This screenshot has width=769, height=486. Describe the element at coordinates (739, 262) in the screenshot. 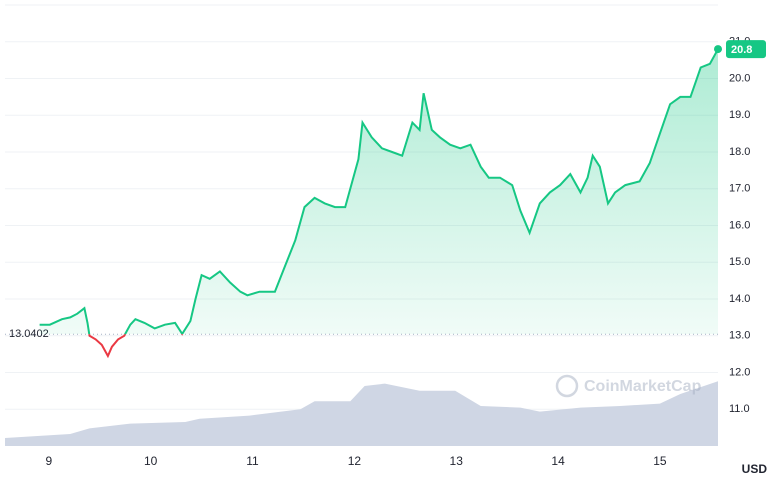

I see `y-tick-label: 15.0` at that location.